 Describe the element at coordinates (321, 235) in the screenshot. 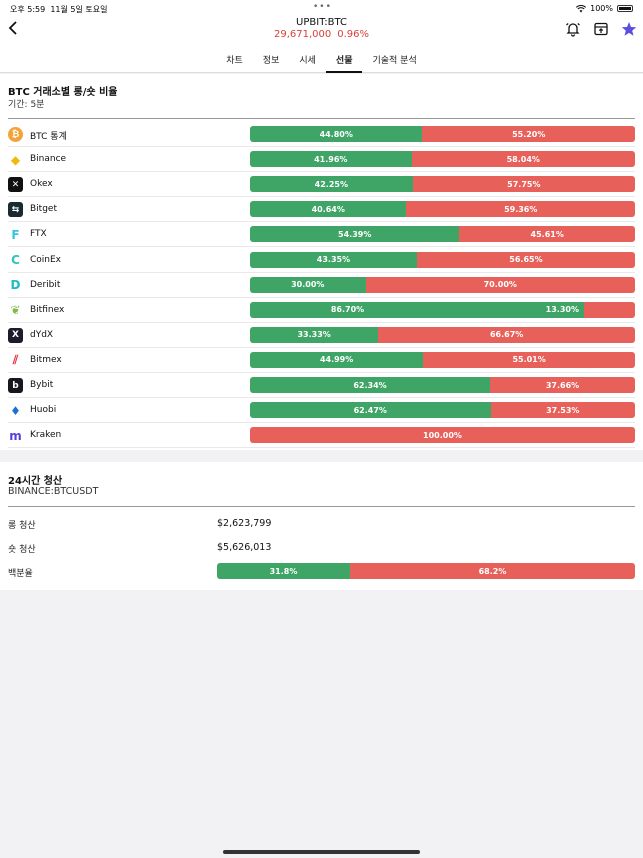

I see `ratio-row: F FTX 54.39% 45.61%` at that location.